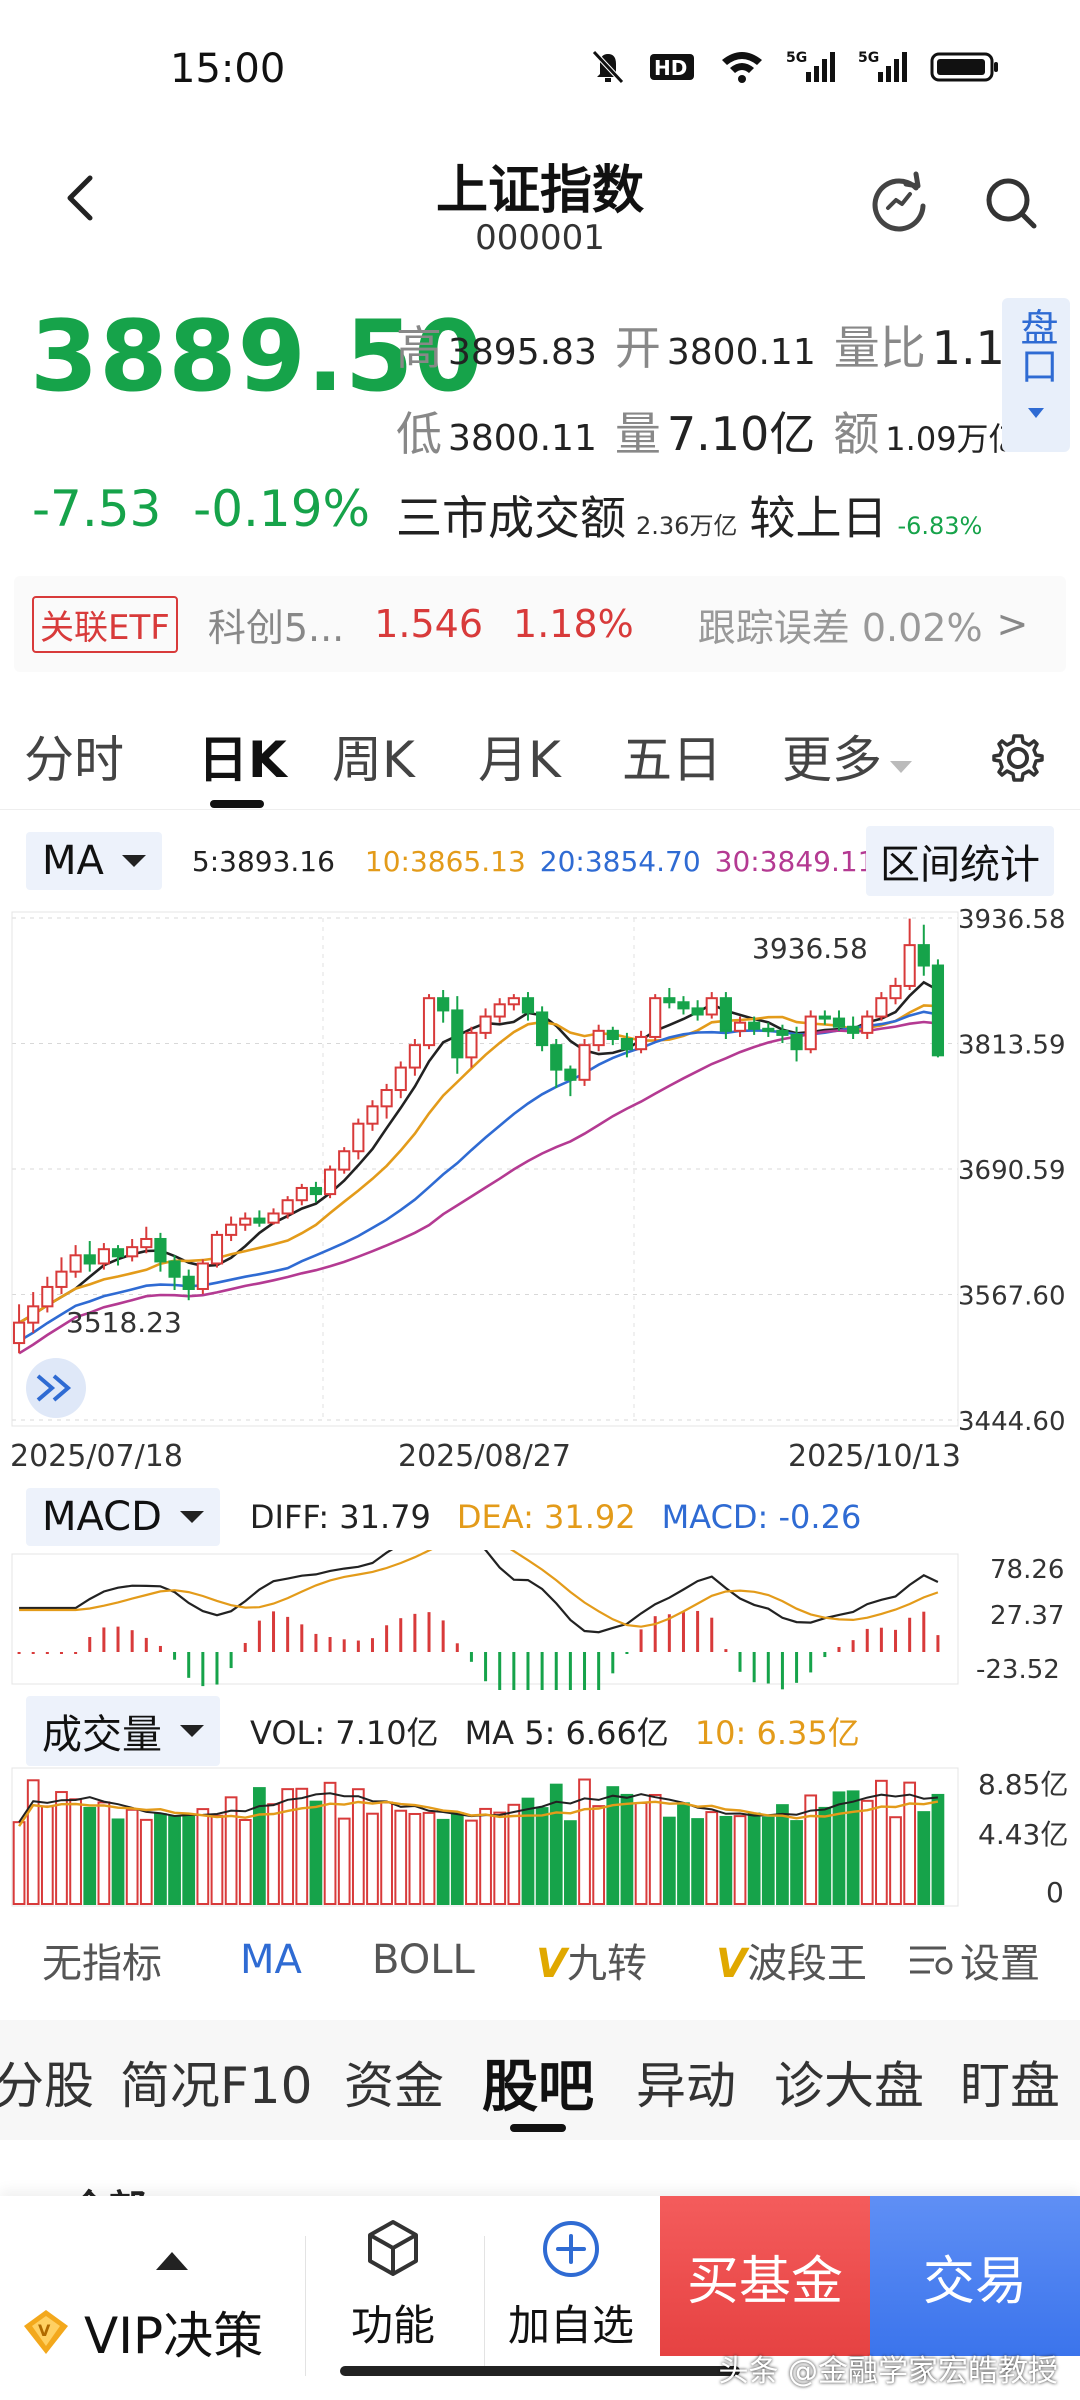  I want to click on tab-f10: 简况F10, so click(216, 2086).